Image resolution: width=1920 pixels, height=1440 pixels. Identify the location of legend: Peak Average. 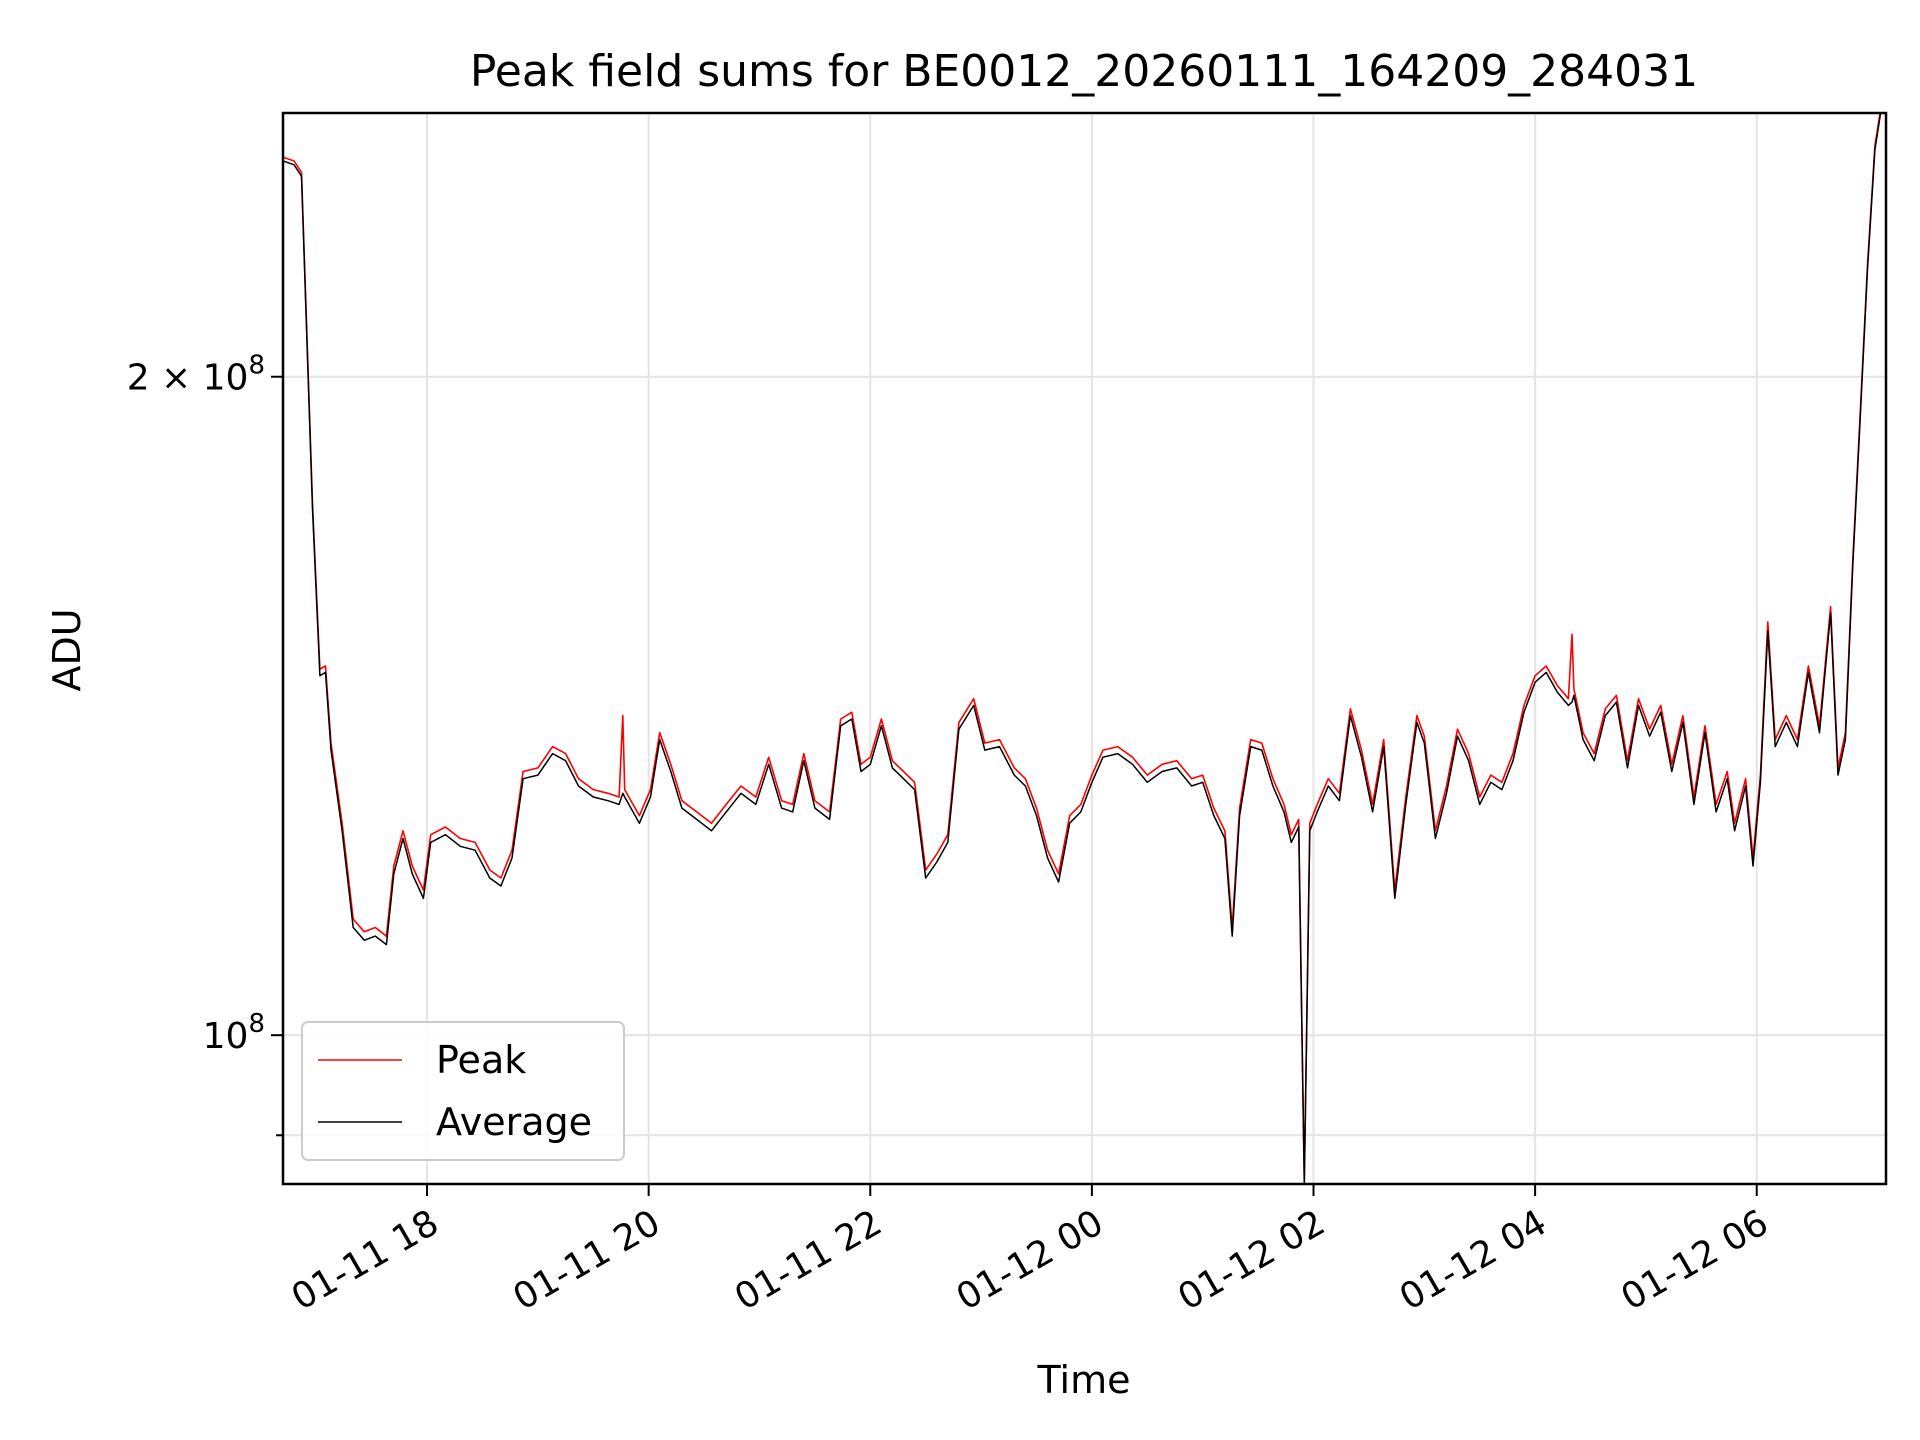
(463, 1091).